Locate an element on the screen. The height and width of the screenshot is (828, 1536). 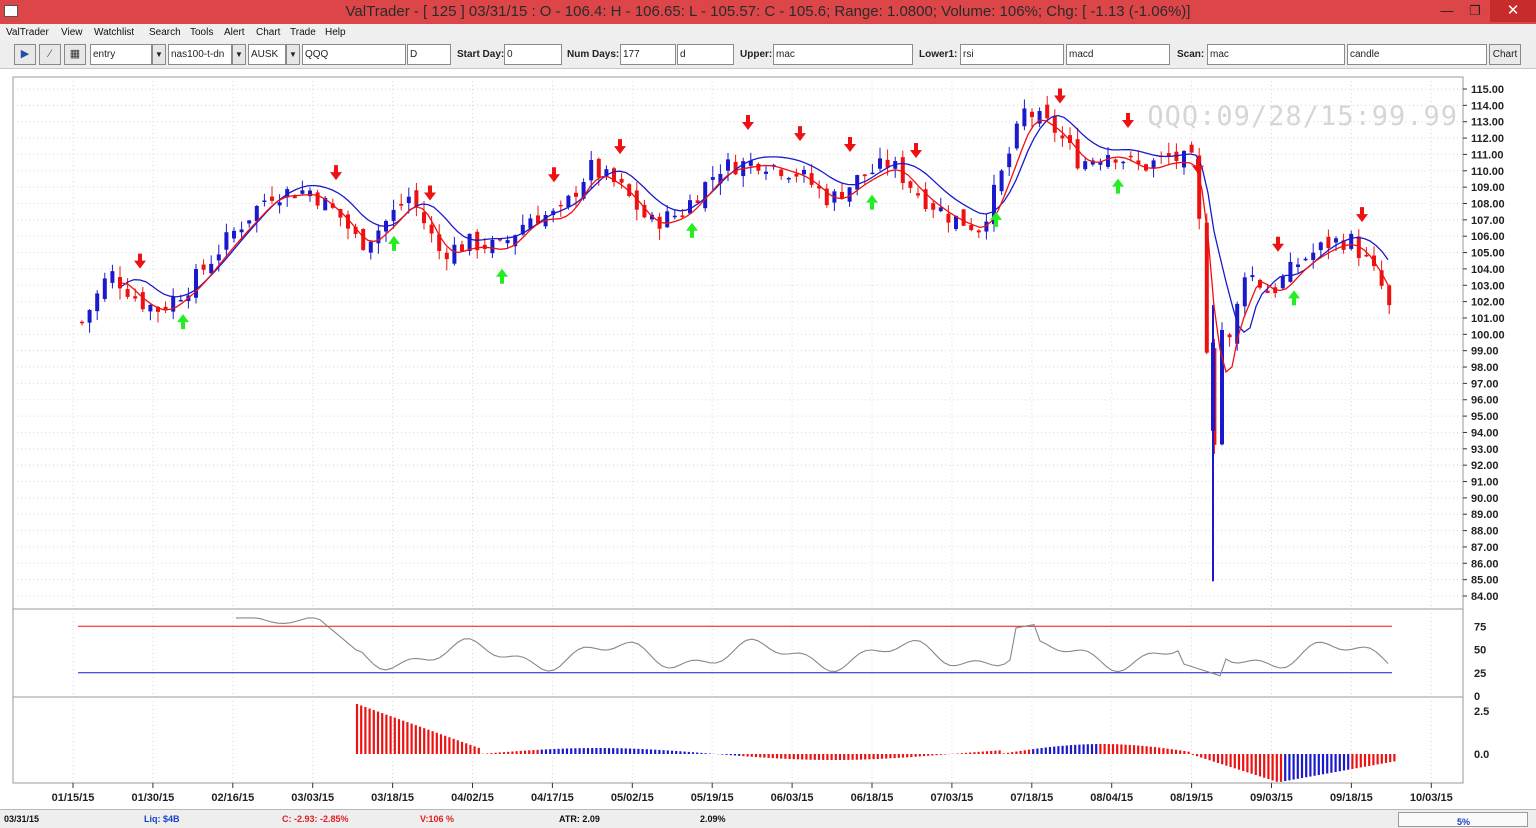
close-button: ✕ is located at coordinates (1513, 11).